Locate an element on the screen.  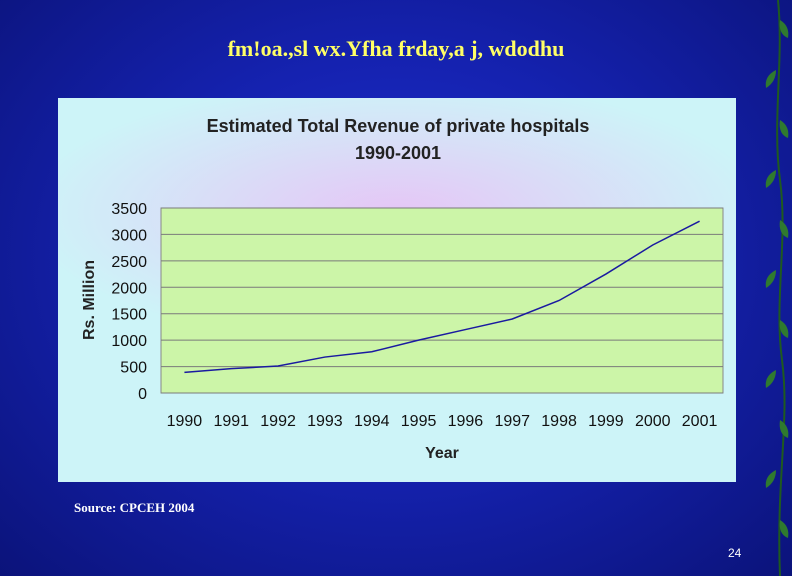
y-axis-label: Rs. Million is located at coordinates (89, 300).